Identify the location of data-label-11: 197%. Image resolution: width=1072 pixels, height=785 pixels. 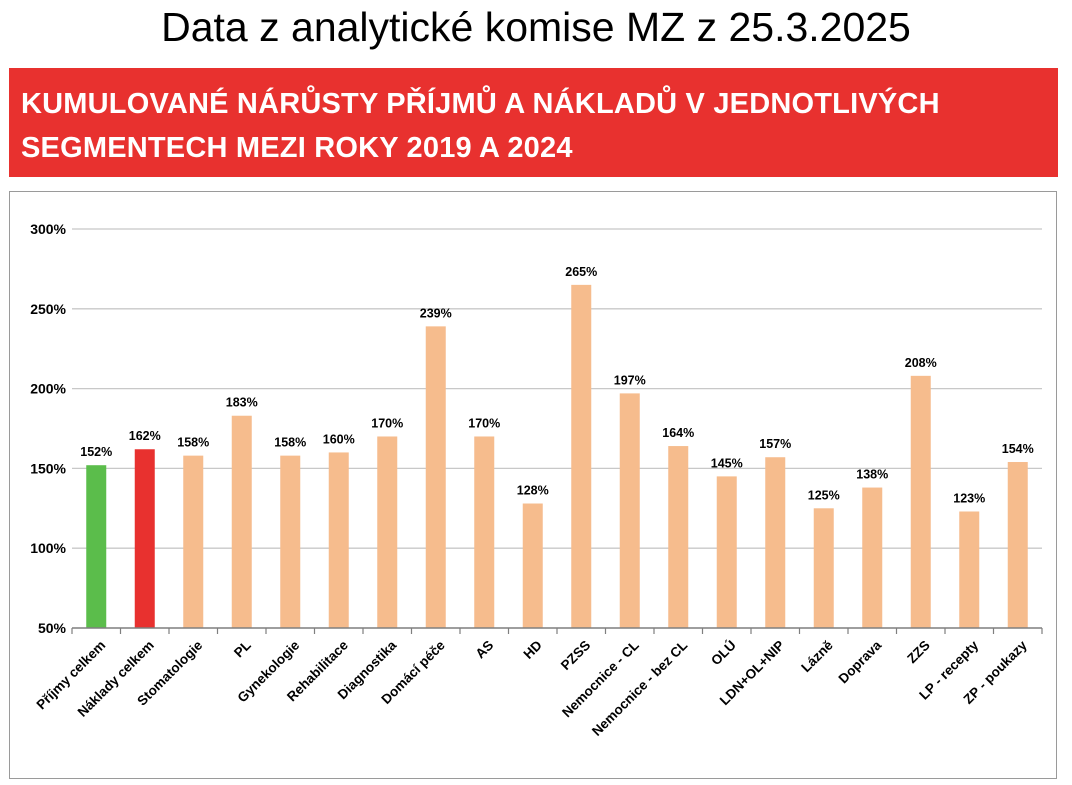
(630, 380).